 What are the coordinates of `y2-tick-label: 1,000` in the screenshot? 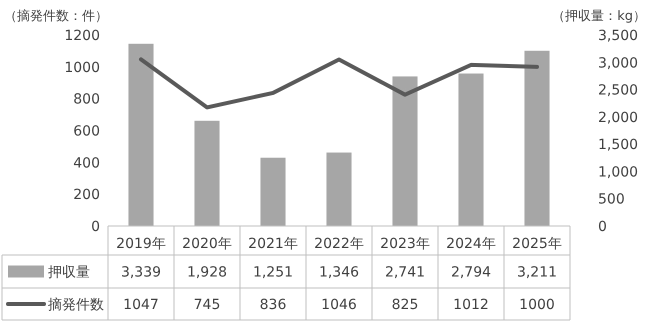 It's located at (618, 172).